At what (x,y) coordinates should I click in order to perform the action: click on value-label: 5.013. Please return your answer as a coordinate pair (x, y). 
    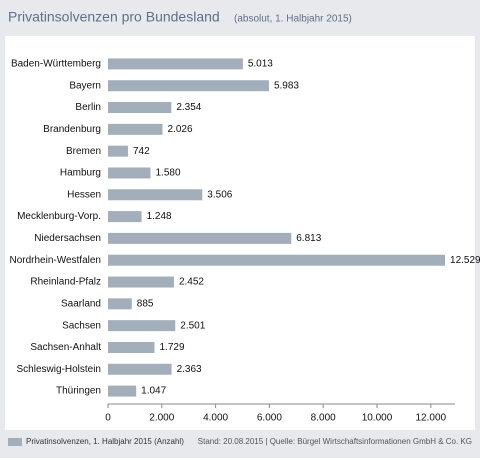
    Looking at the image, I should click on (260, 64).